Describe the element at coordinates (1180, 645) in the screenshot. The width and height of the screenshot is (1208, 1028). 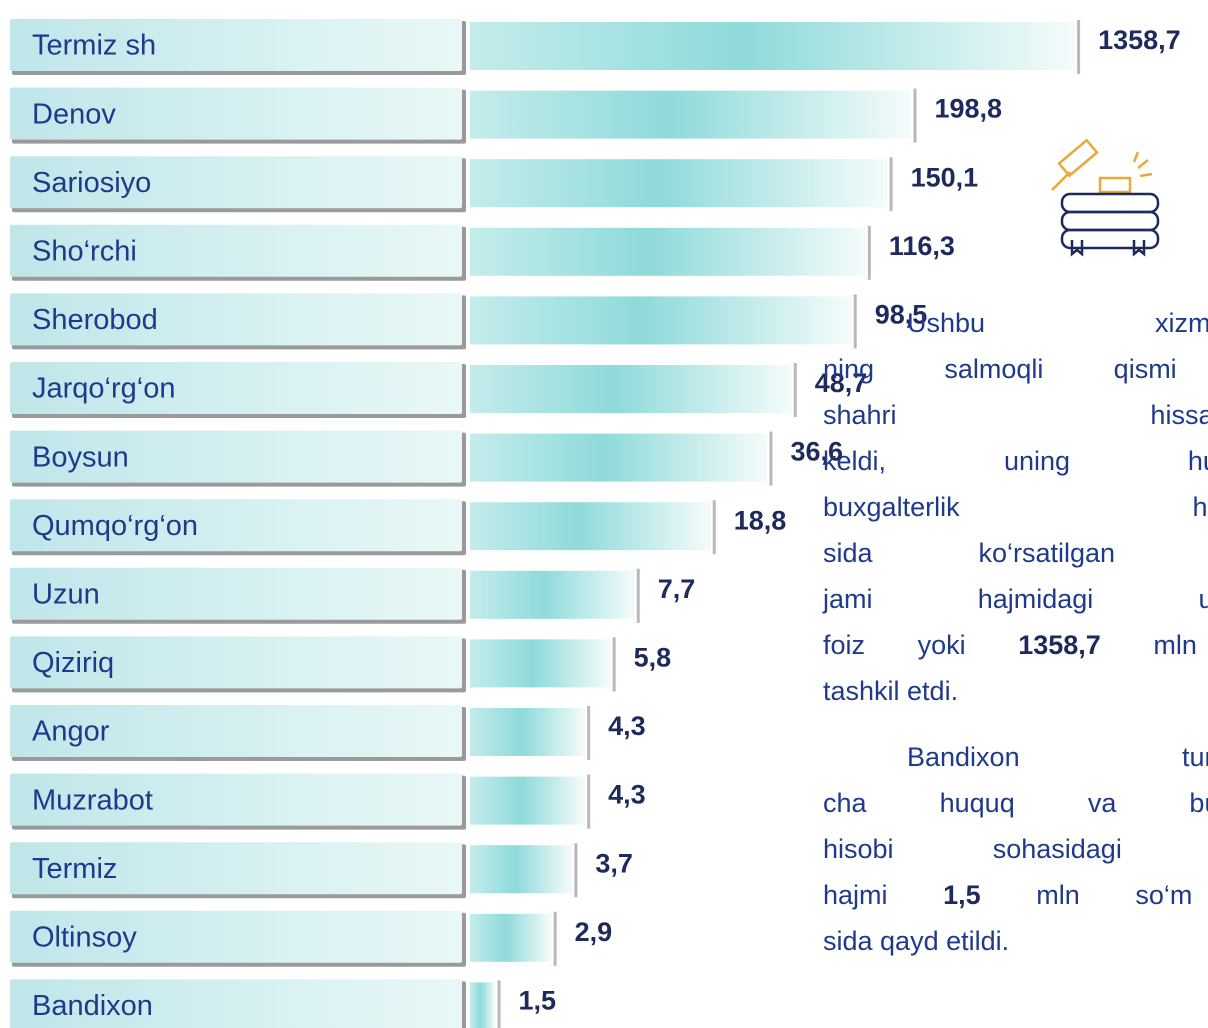
I see `text: mln s` at that location.